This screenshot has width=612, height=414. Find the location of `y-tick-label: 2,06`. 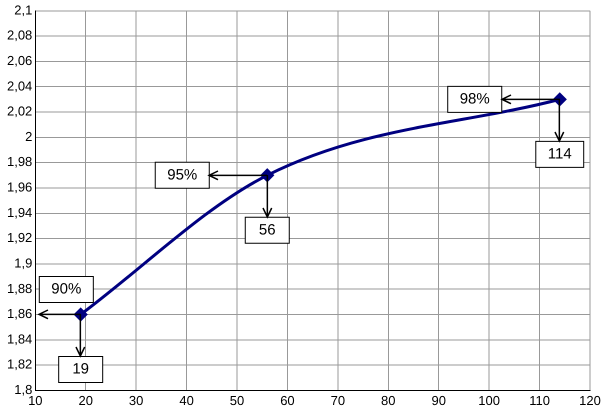

y-tick-label: 2,06 is located at coordinates (19, 60).